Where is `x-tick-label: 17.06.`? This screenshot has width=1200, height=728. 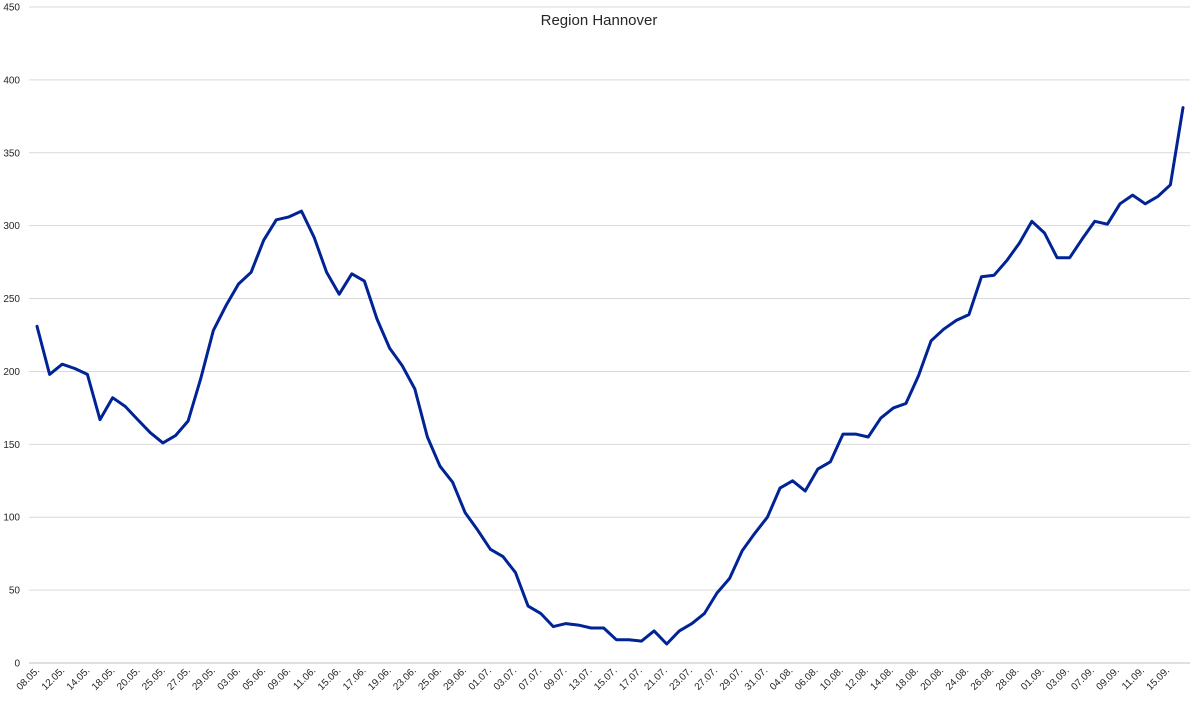 x-tick-label: 17.06. is located at coordinates (354, 678).